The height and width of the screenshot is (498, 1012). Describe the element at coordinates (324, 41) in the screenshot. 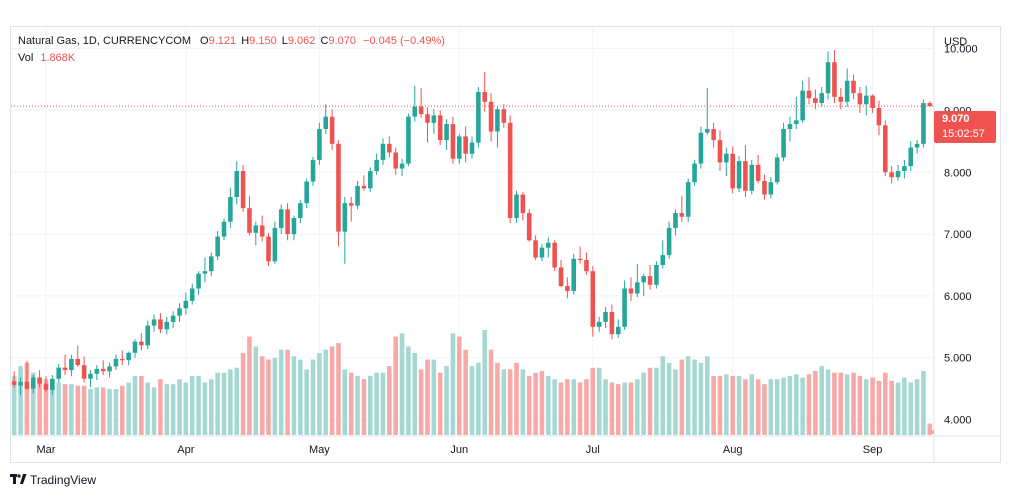

I see `close-label: C` at that location.